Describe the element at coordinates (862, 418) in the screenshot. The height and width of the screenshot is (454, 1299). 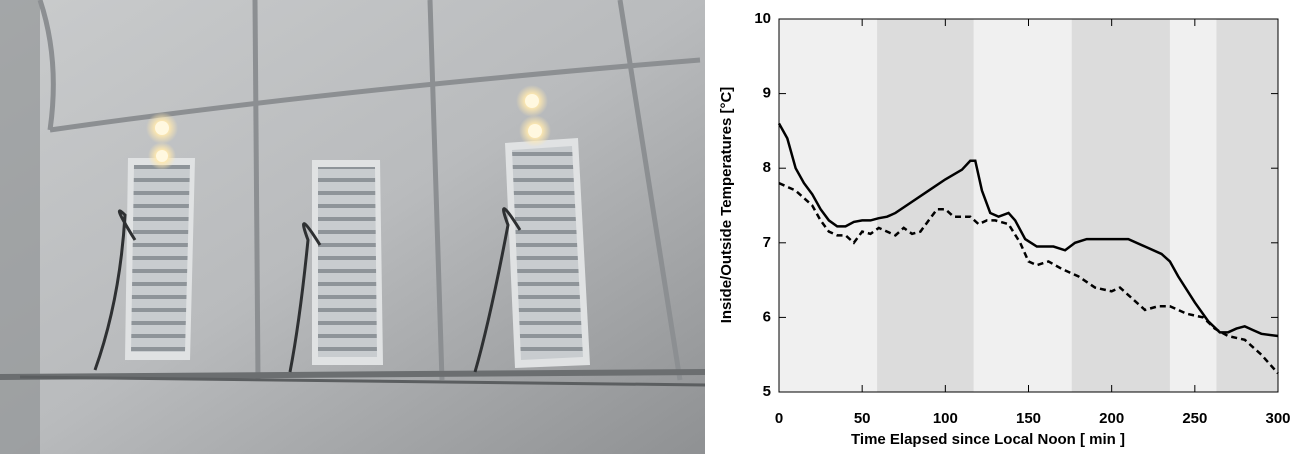
I see `x-tick-label: 50` at that location.